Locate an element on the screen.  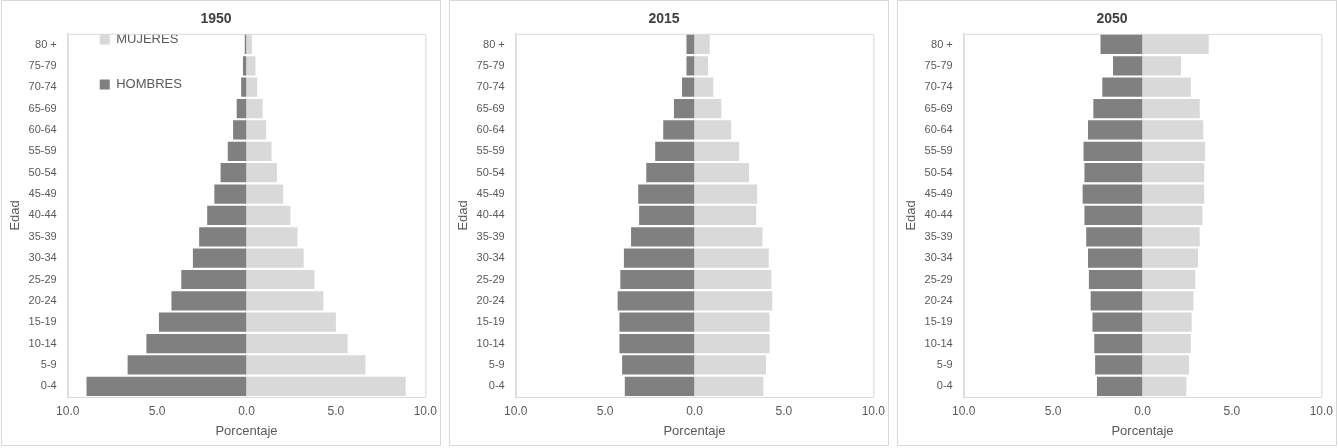
y-tick-label: 45-49 is located at coordinates (938, 193).